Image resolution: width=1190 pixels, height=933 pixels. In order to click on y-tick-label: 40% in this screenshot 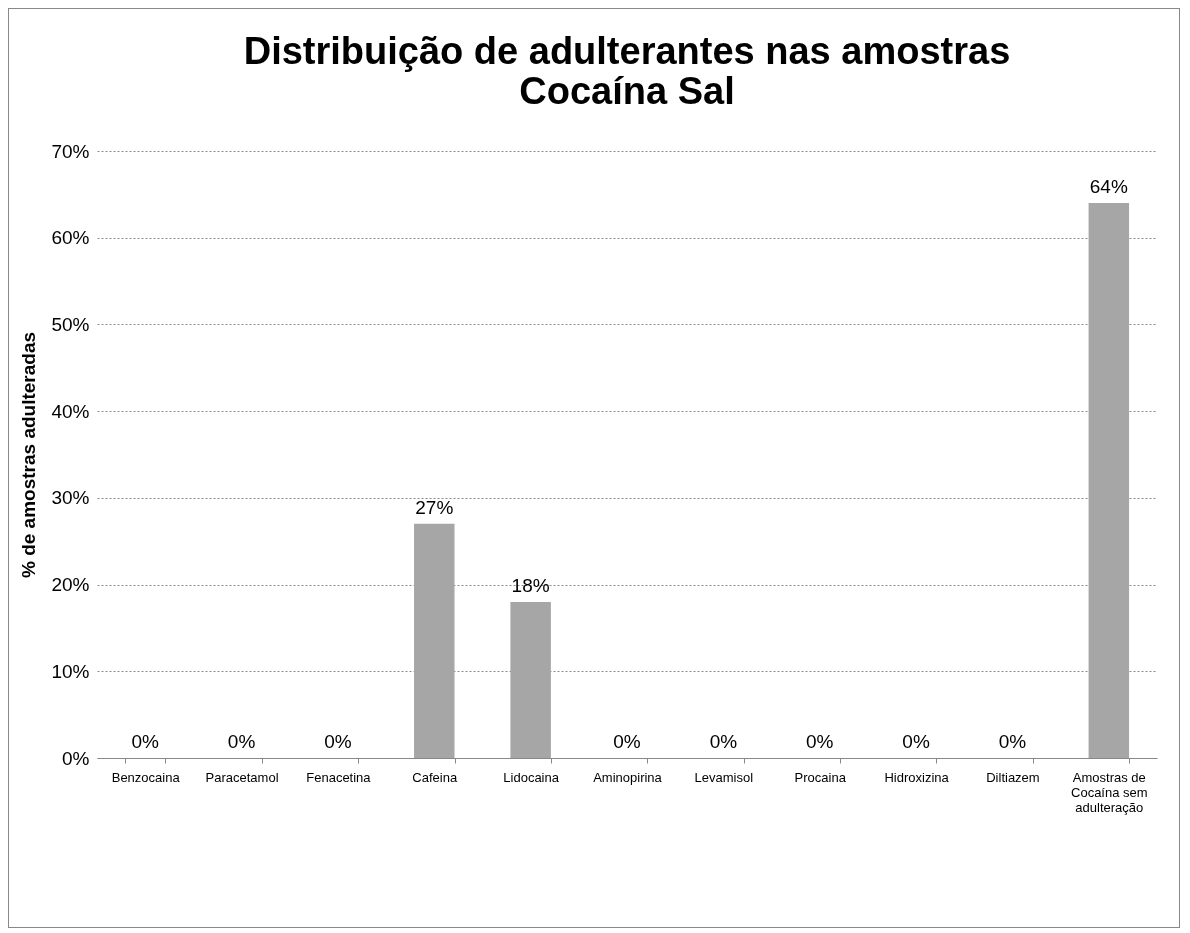, I will do `click(70, 411)`.